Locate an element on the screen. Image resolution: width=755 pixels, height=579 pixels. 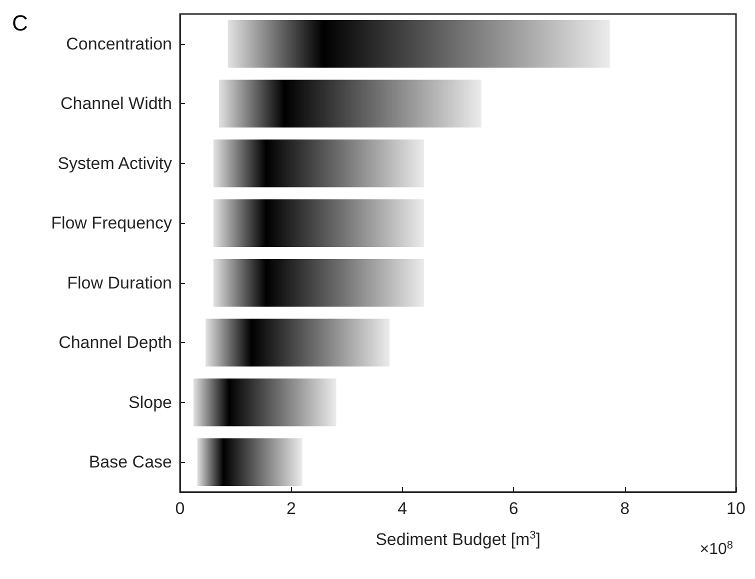
y-tick-label: System Activity is located at coordinates (115, 163).